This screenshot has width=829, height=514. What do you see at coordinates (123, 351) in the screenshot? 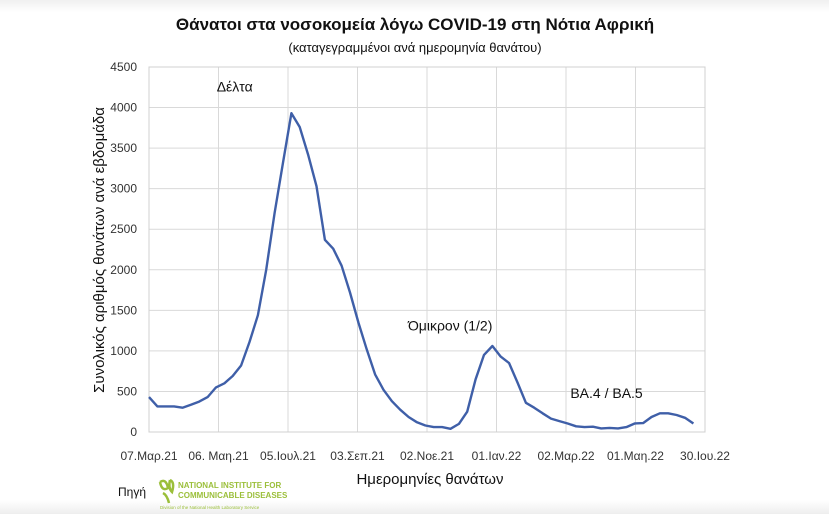
I see `y-tick-label: 1000` at bounding box center [123, 351].